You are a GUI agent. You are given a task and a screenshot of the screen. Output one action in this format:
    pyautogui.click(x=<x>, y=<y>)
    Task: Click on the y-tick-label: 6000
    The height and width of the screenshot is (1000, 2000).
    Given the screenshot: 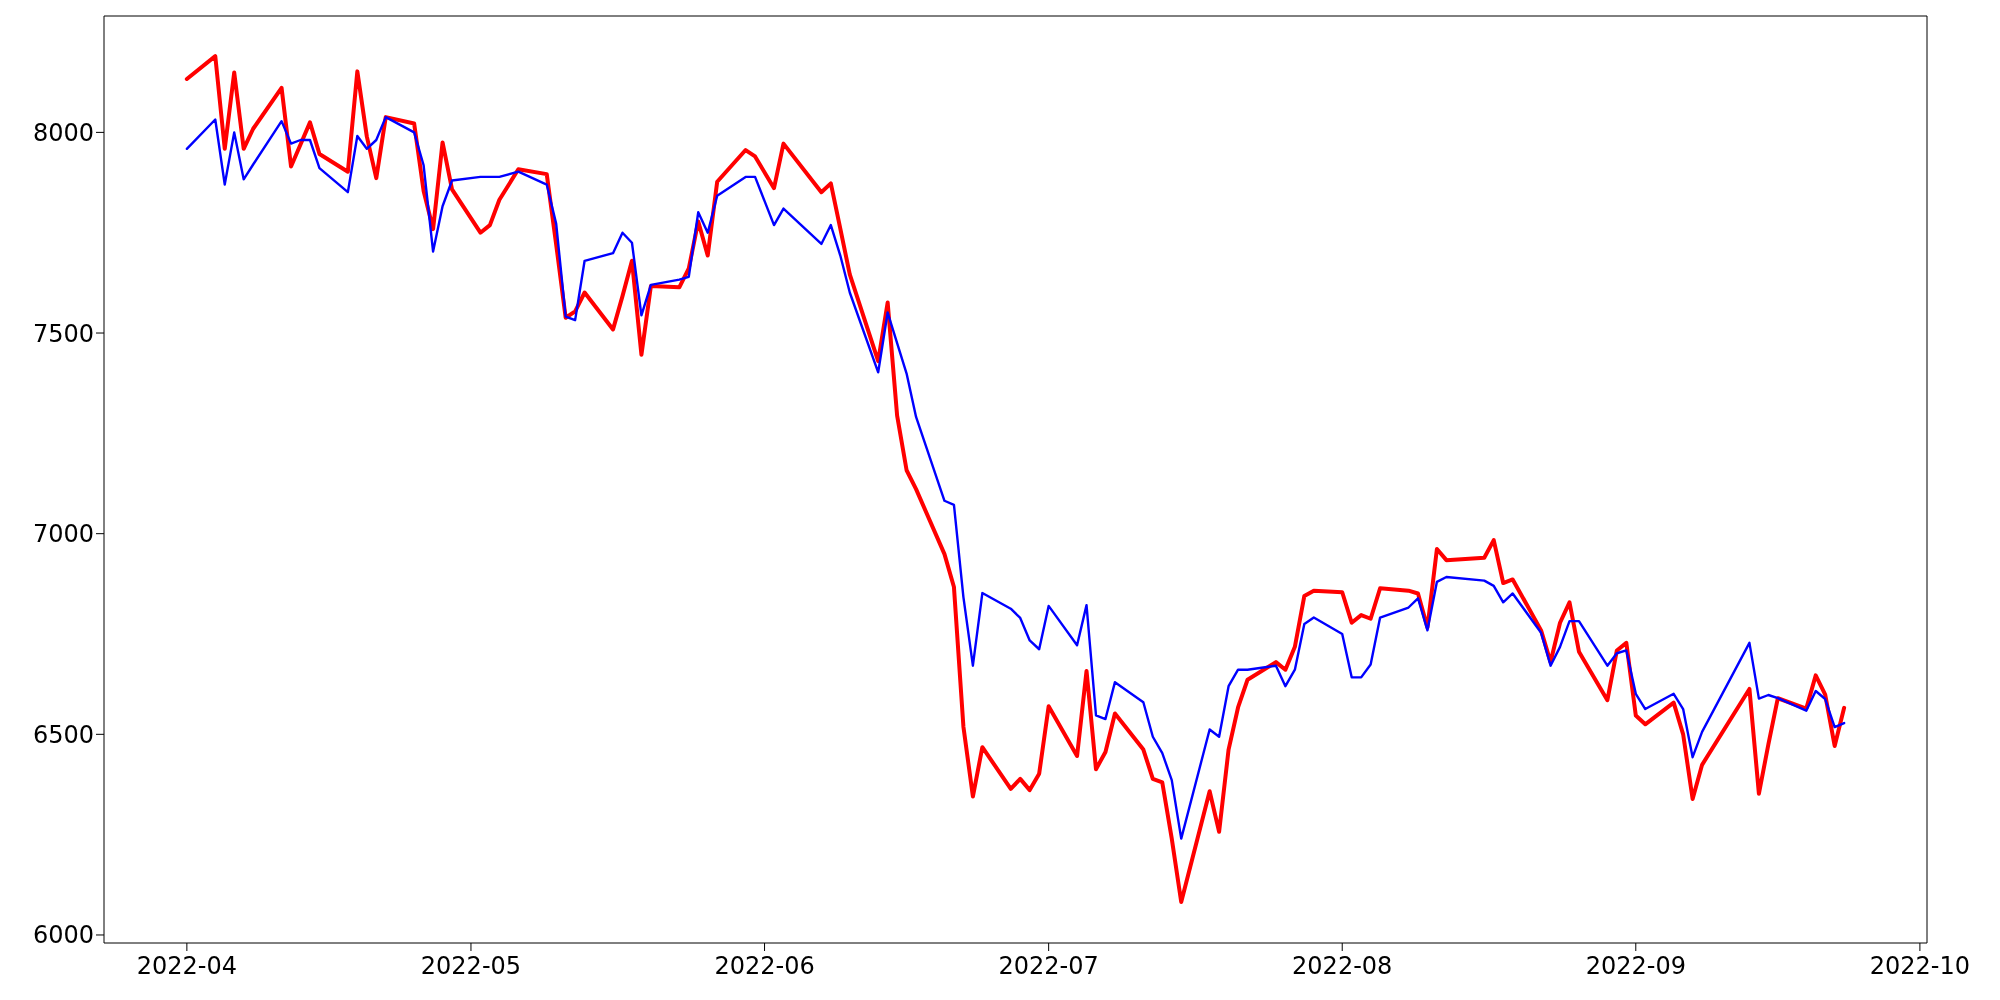 What is the action you would take?
    pyautogui.click(x=63, y=935)
    